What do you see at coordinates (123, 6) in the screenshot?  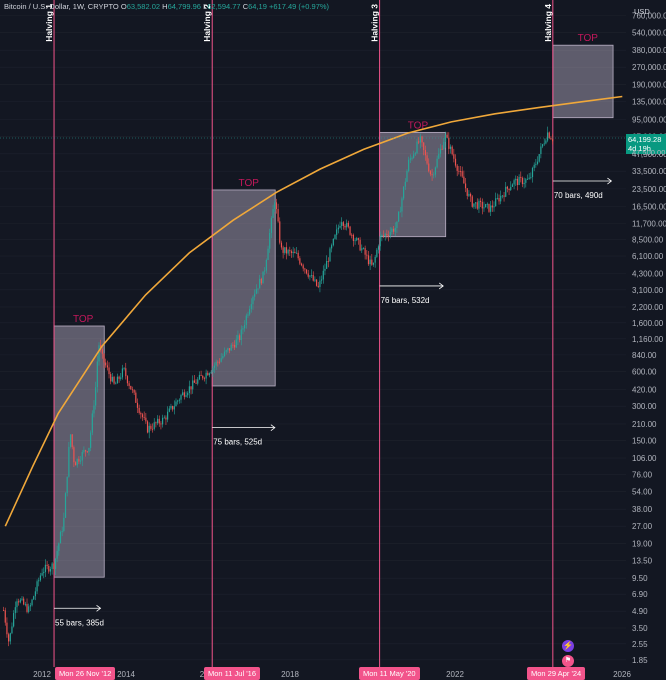 I see `legend-open-label: O` at bounding box center [123, 6].